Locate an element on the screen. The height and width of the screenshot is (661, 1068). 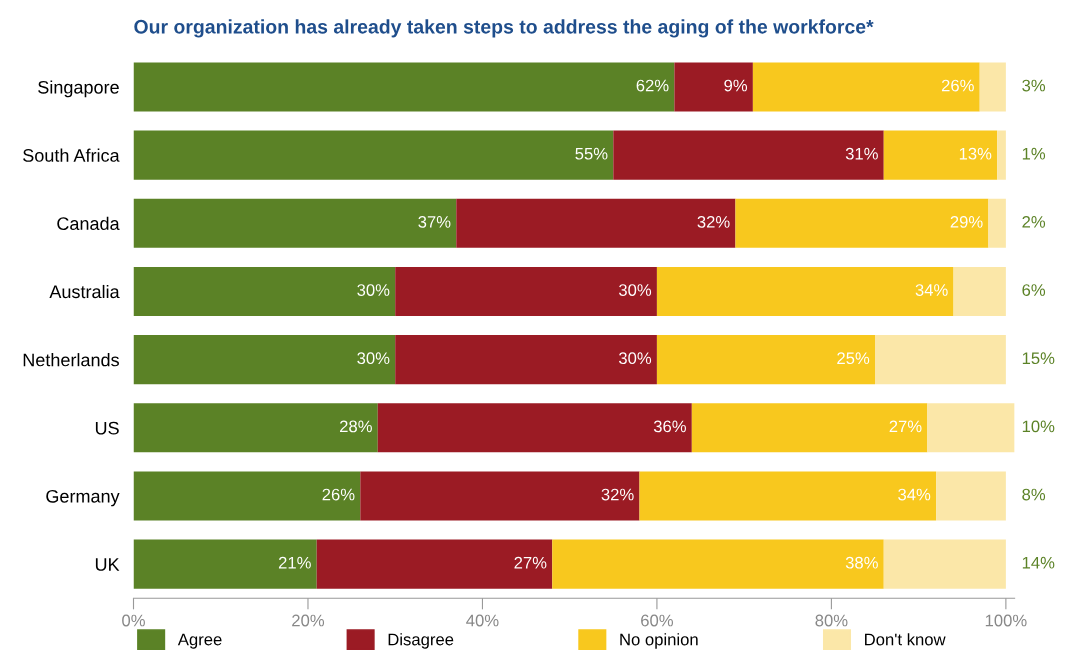
legend-label: Agree is located at coordinates (199, 641).